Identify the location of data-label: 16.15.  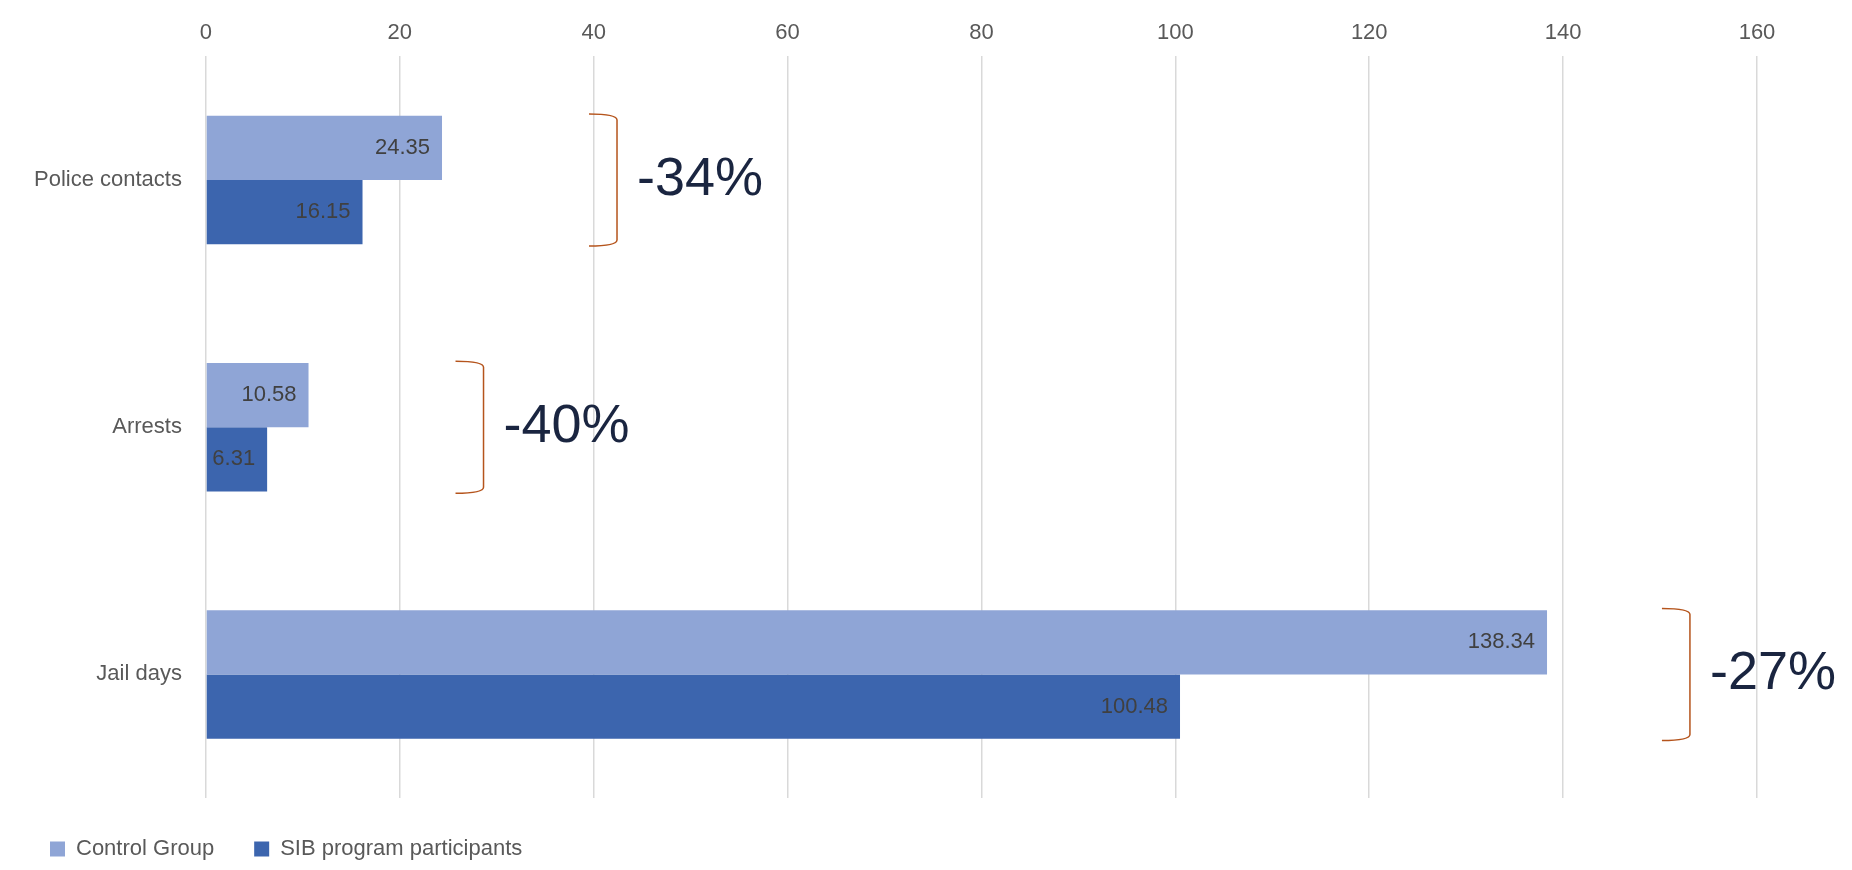
(323, 211).